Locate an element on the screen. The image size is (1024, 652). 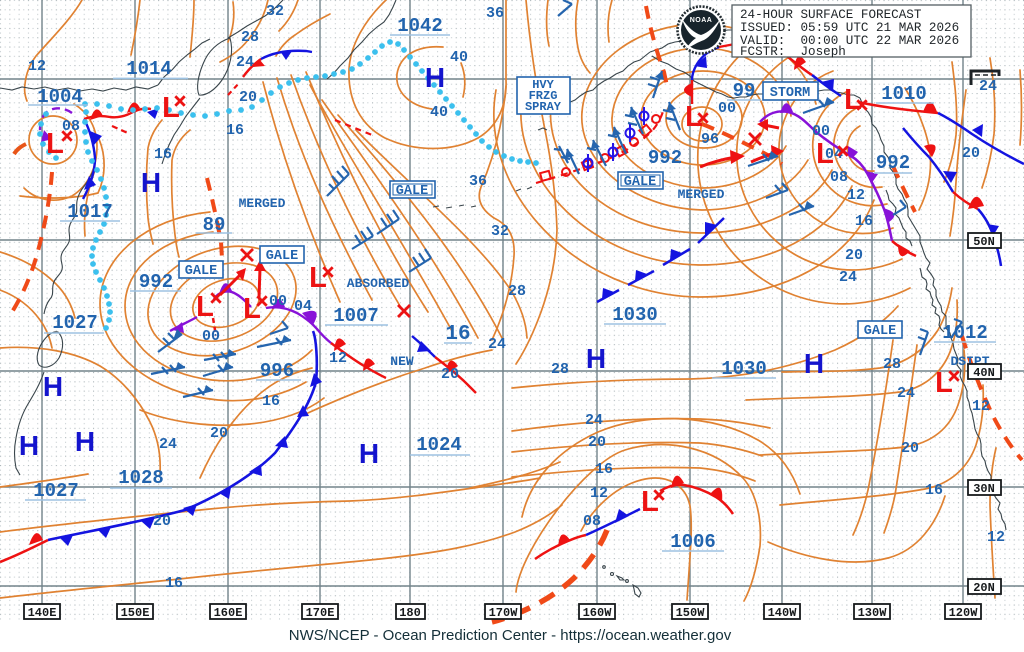
svg-text: HVY is located at coordinates (543, 85).